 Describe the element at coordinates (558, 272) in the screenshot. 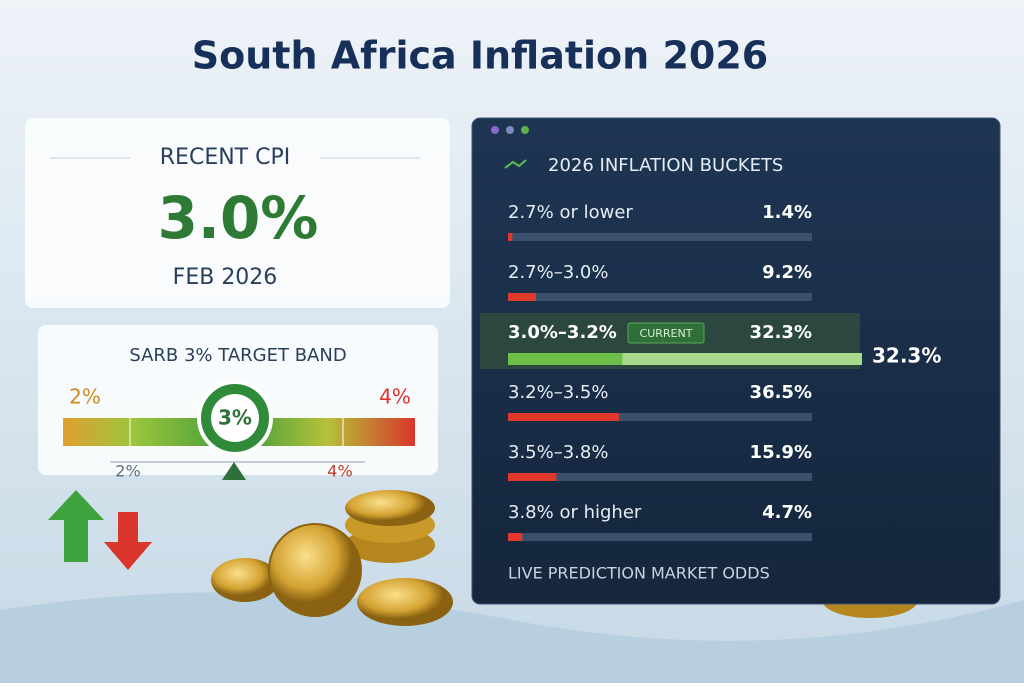

I see `bucket-label: 2.7%–3.0%` at that location.